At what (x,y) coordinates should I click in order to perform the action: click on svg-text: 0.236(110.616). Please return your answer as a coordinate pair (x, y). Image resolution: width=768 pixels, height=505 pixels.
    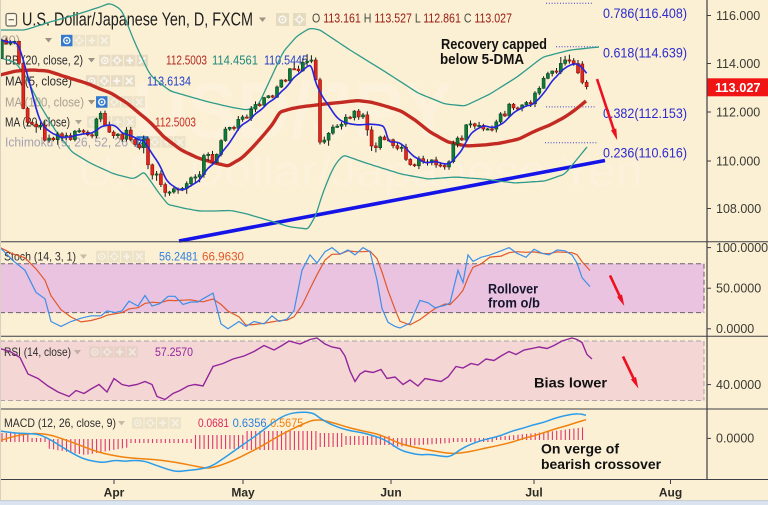
    Looking at the image, I should click on (645, 153).